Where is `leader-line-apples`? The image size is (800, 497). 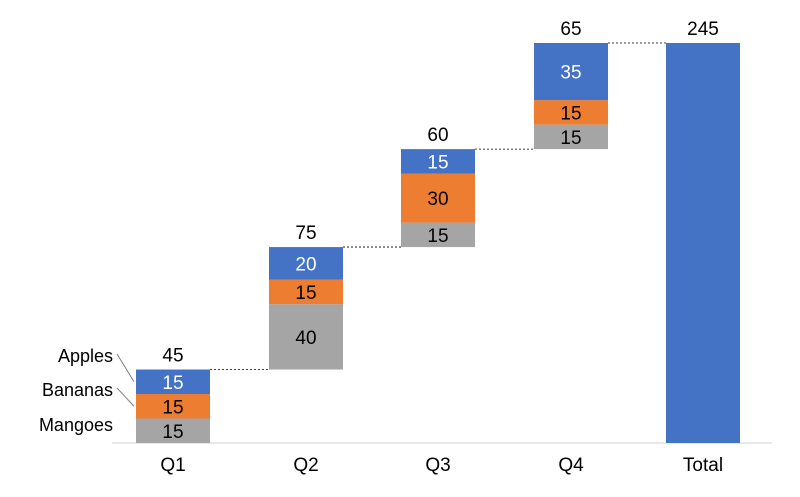 leader-line-apples is located at coordinates (125, 368).